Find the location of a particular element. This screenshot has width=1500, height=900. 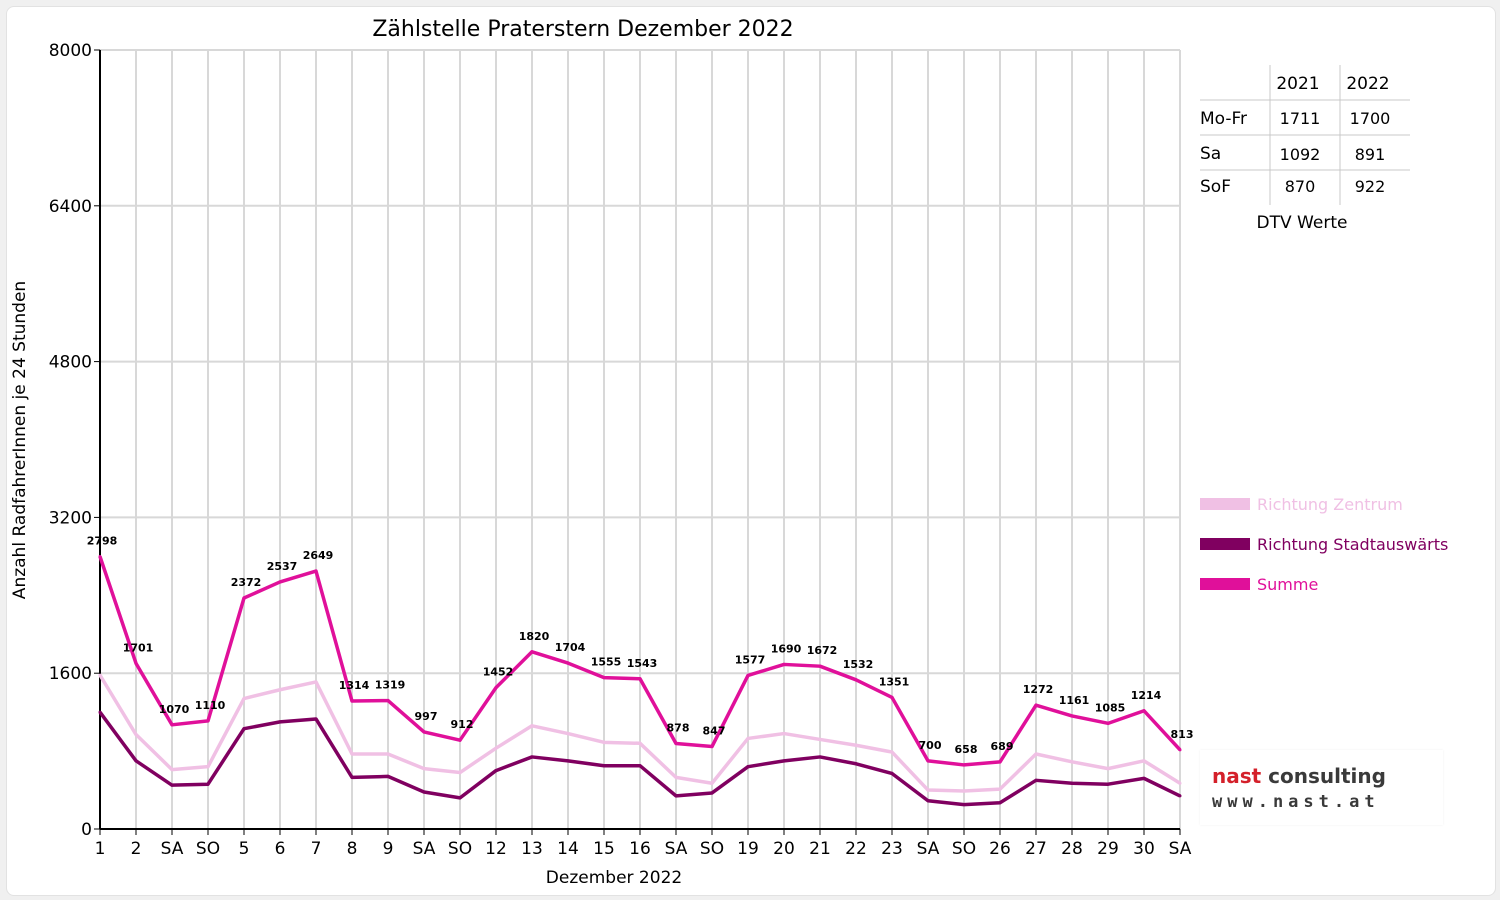

y-tick-label: 8000 is located at coordinates (70, 51).